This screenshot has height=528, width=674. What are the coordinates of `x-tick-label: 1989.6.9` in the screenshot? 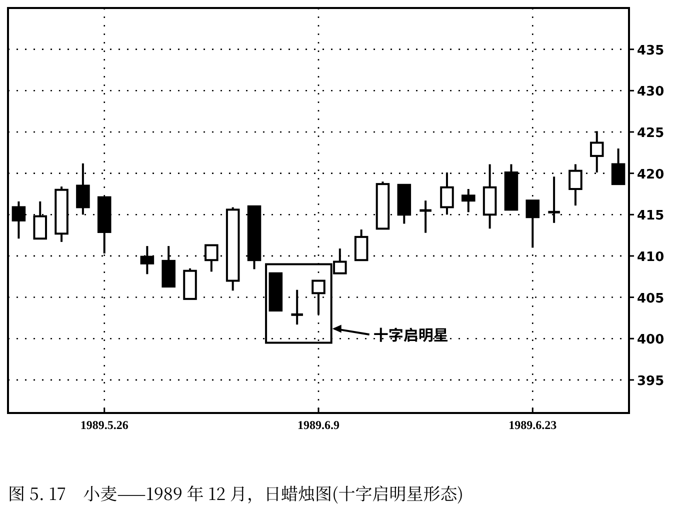 It's located at (319, 425).